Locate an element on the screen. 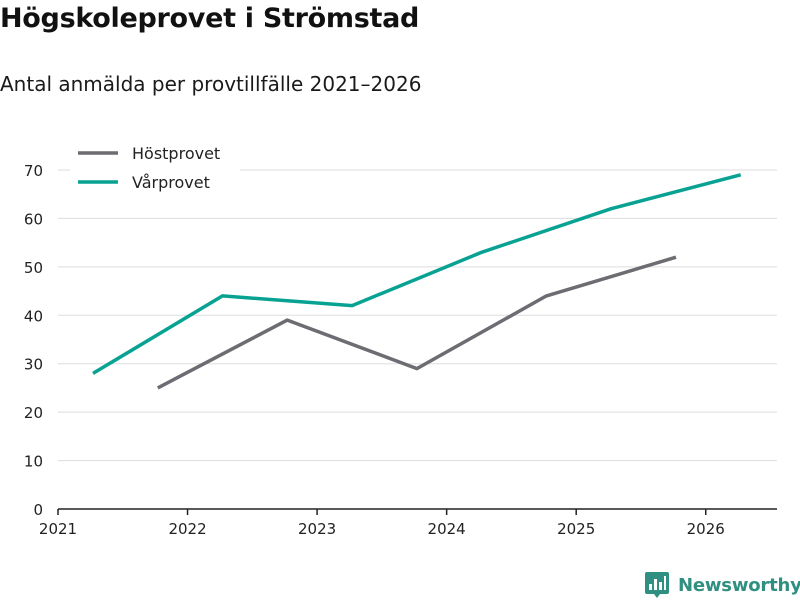 This screenshot has height=600, width=800. newsworthy-logo-icon is located at coordinates (657, 585).